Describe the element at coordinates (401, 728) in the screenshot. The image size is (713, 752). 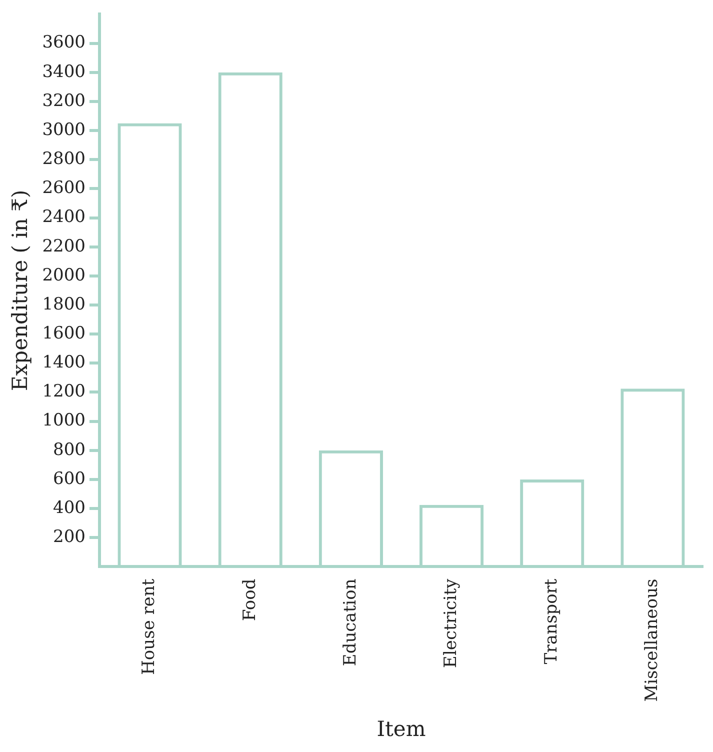
I see `x-axis-title: Item` at that location.